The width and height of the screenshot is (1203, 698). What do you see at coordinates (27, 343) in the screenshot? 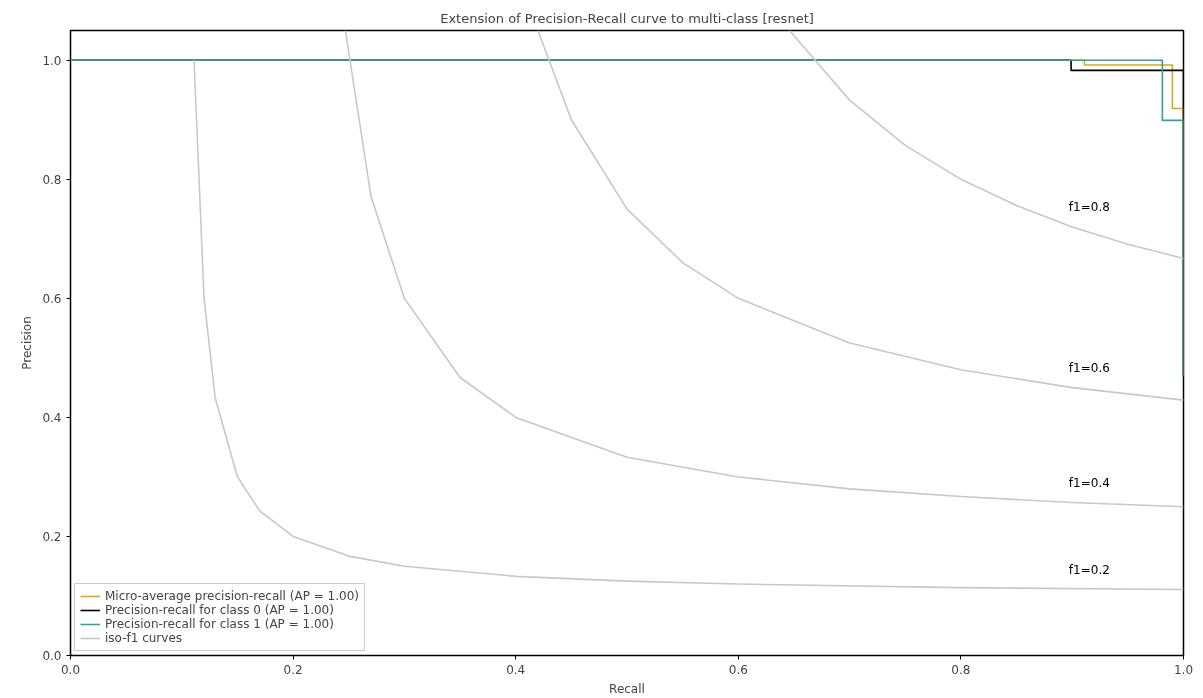
I see `y-axis-title: Precision` at bounding box center [27, 343].